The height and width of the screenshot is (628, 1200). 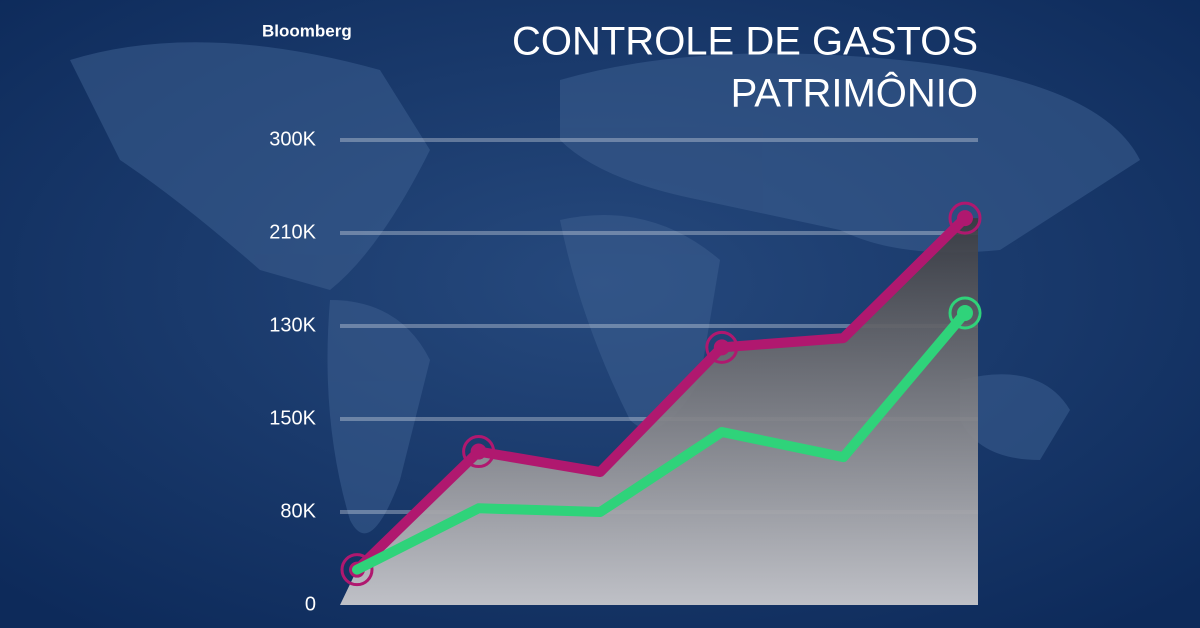 I want to click on y-tick-label: 80K, so click(x=298, y=511).